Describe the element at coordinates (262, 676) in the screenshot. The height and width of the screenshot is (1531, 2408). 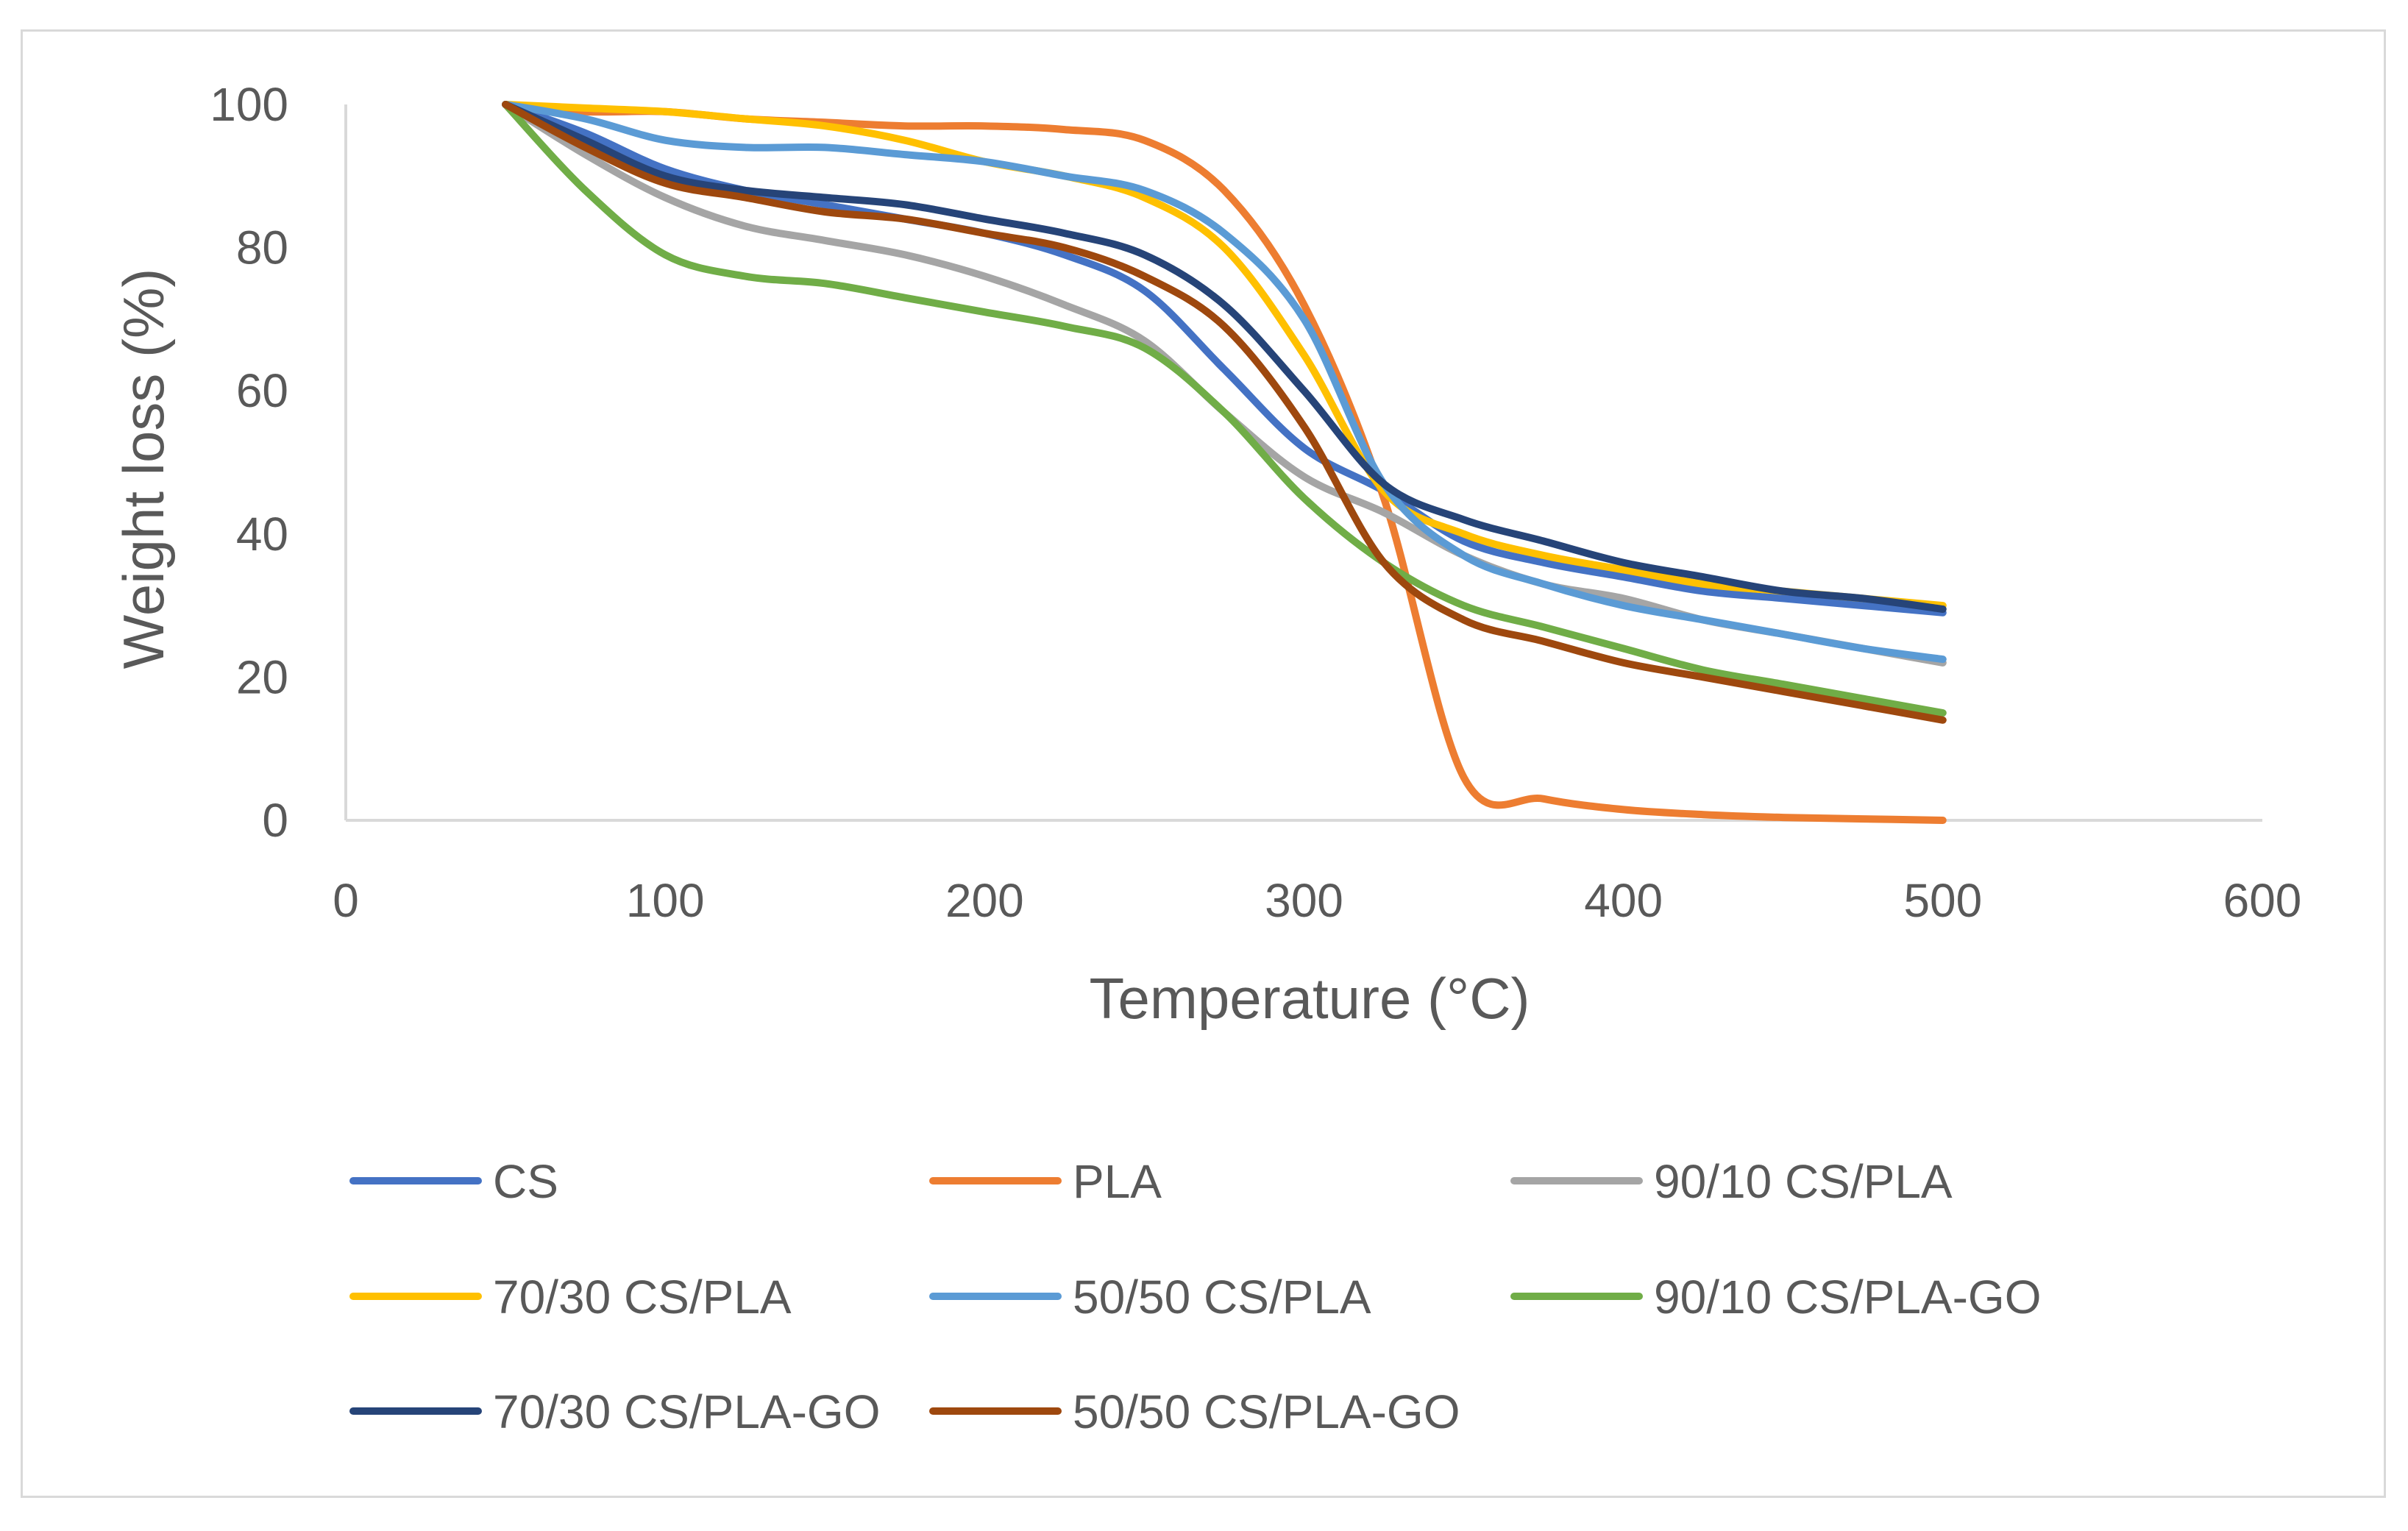
I see `y-tick-label: 20` at that location.